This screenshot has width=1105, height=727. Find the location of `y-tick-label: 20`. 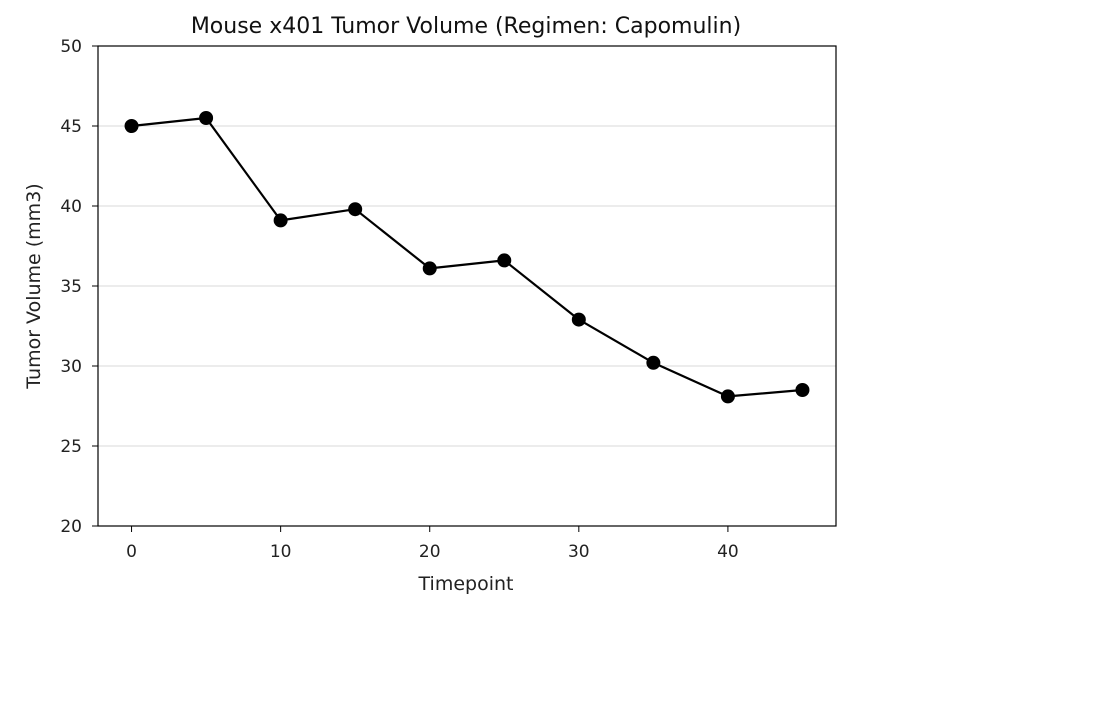

y-tick-label: 20 is located at coordinates (71, 527).